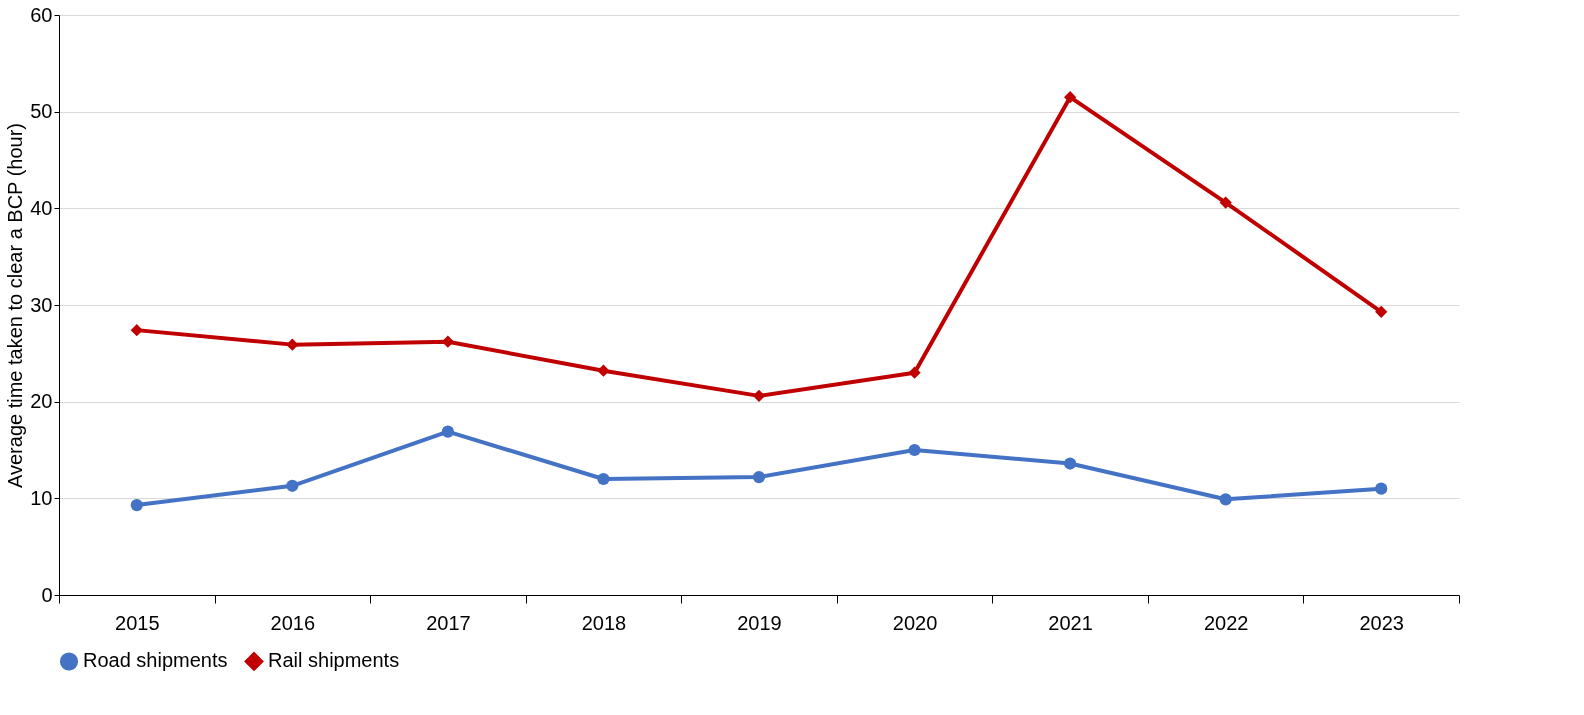 Image resolution: width=1584 pixels, height=715 pixels. I want to click on x-tick-label: 2015, so click(137, 622).